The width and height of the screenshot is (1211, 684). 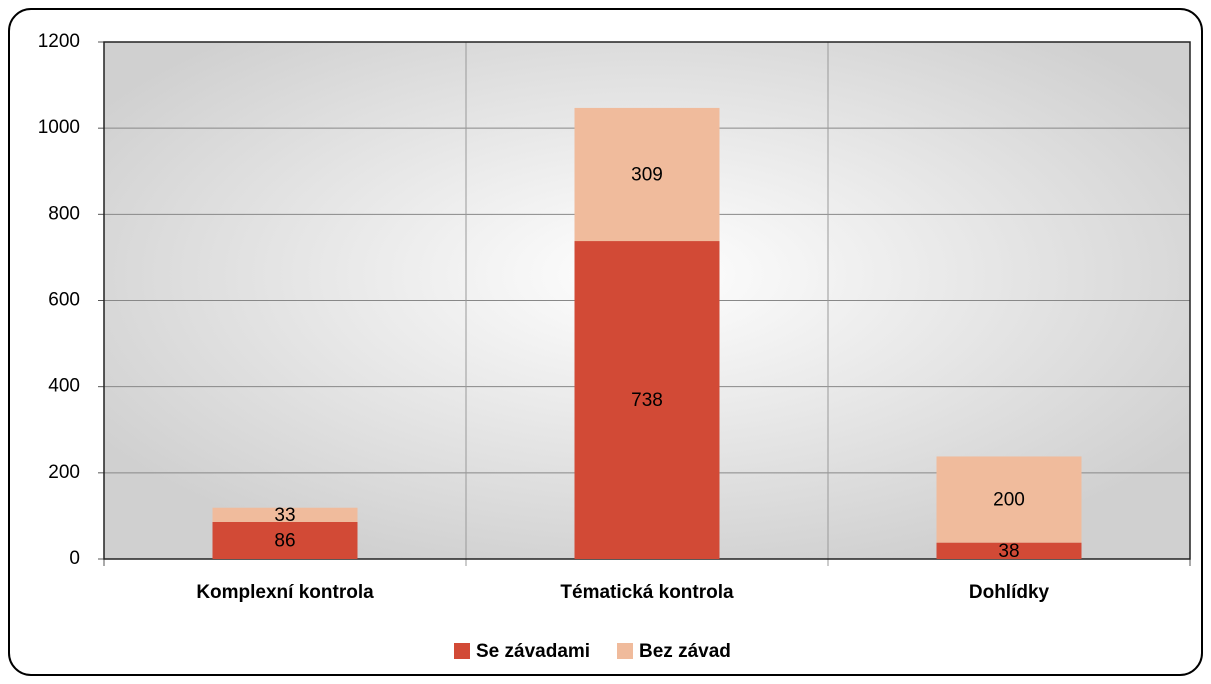 I want to click on data-label: 309, so click(x=647, y=174).